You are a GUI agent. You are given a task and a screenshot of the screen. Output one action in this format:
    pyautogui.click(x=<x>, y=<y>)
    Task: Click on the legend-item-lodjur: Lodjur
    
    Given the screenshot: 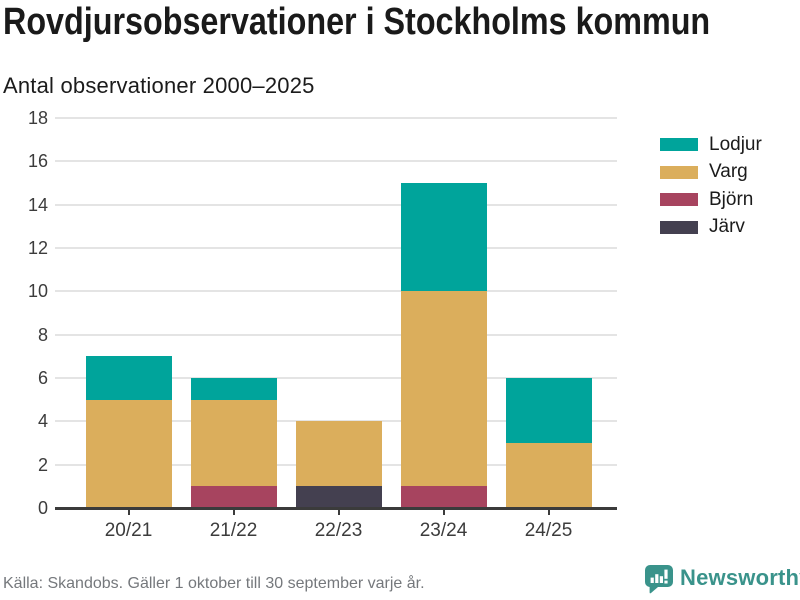 What is the action you would take?
    pyautogui.click(x=711, y=145)
    